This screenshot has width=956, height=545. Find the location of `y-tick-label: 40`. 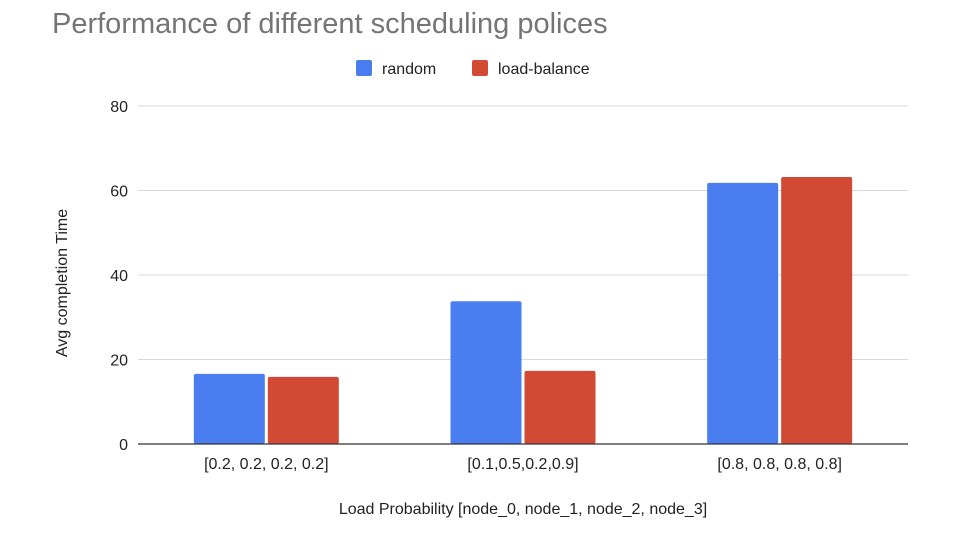

y-tick-label: 40 is located at coordinates (119, 276).